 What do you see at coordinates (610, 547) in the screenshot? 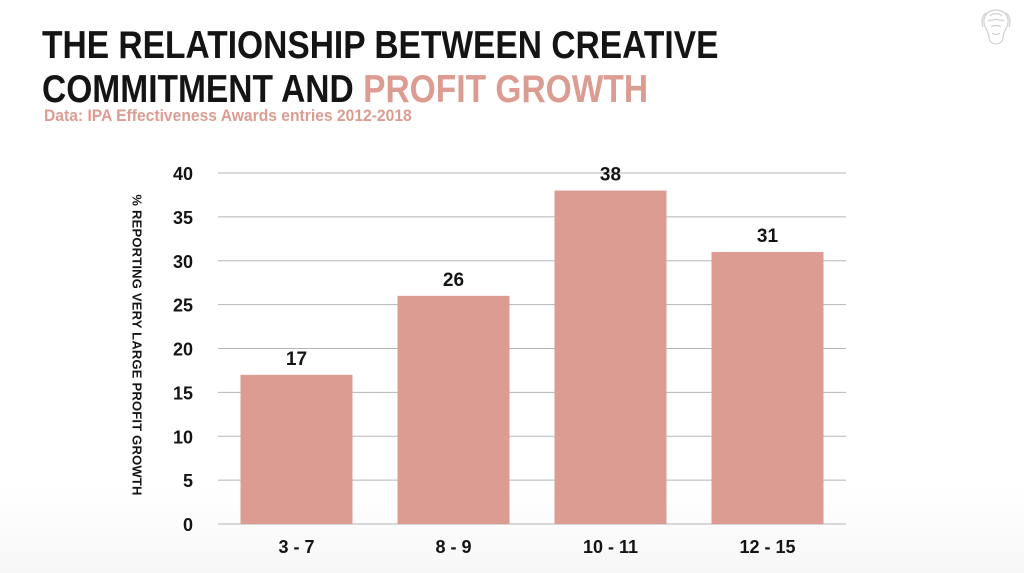
I see `x-tick-label: 10 - 11` at bounding box center [610, 547].